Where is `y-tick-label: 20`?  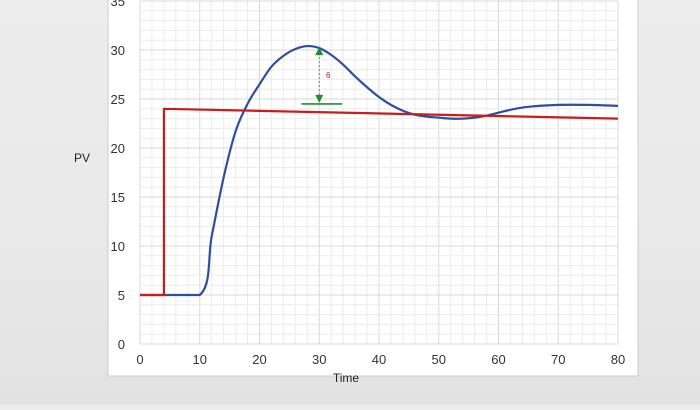
y-tick-label: 20 is located at coordinates (118, 148).